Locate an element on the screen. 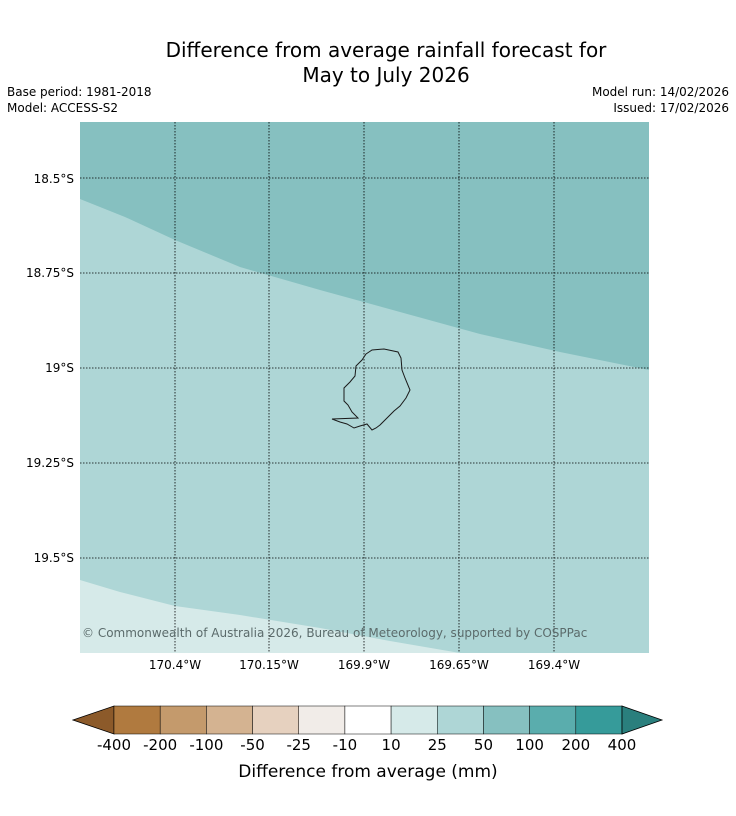 This screenshot has width=736, height=816. base-period: Base period: 1981-2018 is located at coordinates (79, 92).